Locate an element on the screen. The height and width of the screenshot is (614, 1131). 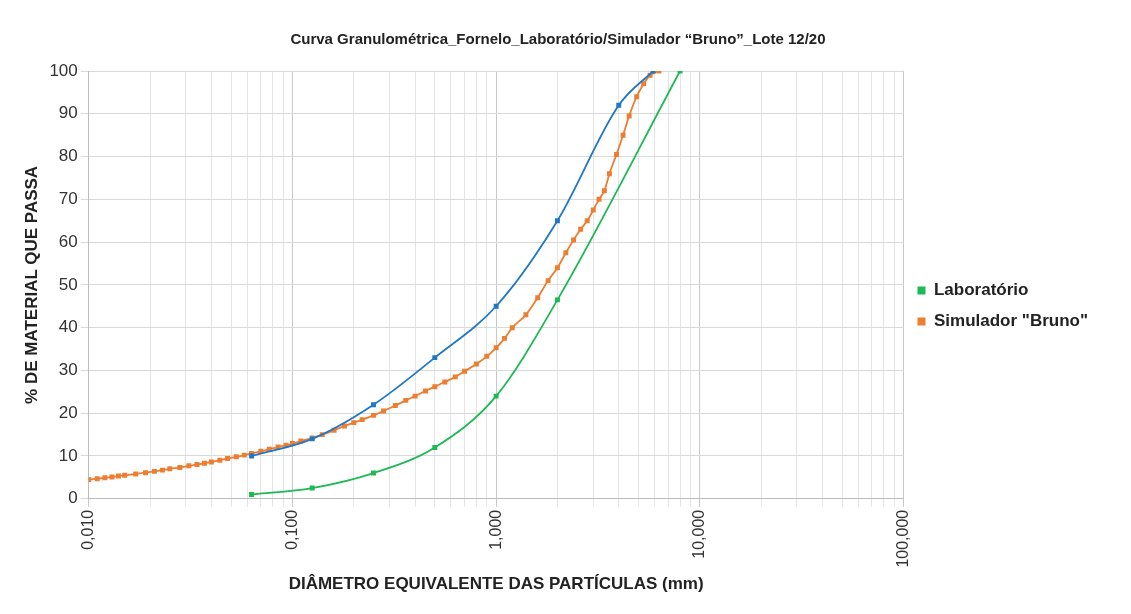
legend-label: Simulador "Bruno" is located at coordinates (1010, 321).